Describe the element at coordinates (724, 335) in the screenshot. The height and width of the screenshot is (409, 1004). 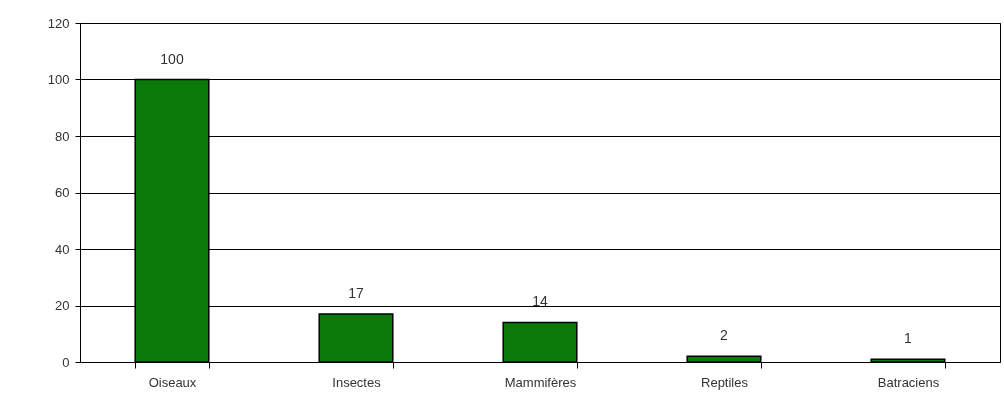
I see `data-label: 2` at that location.